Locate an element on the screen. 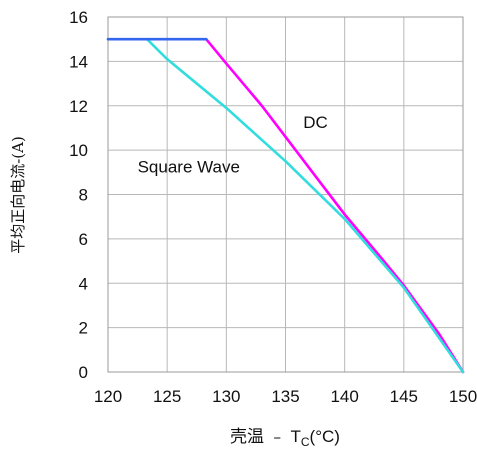 Image resolution: width=477 pixels, height=455 pixels. y-tick-label: 4 is located at coordinates (83, 283).